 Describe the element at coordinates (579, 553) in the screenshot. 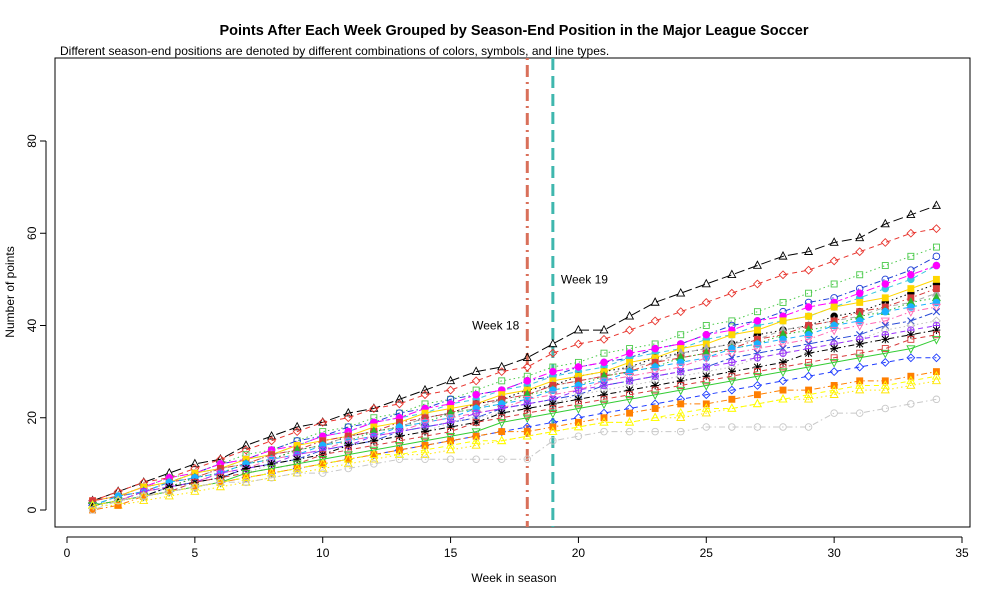

I see `x-tick-label: 20` at that location.